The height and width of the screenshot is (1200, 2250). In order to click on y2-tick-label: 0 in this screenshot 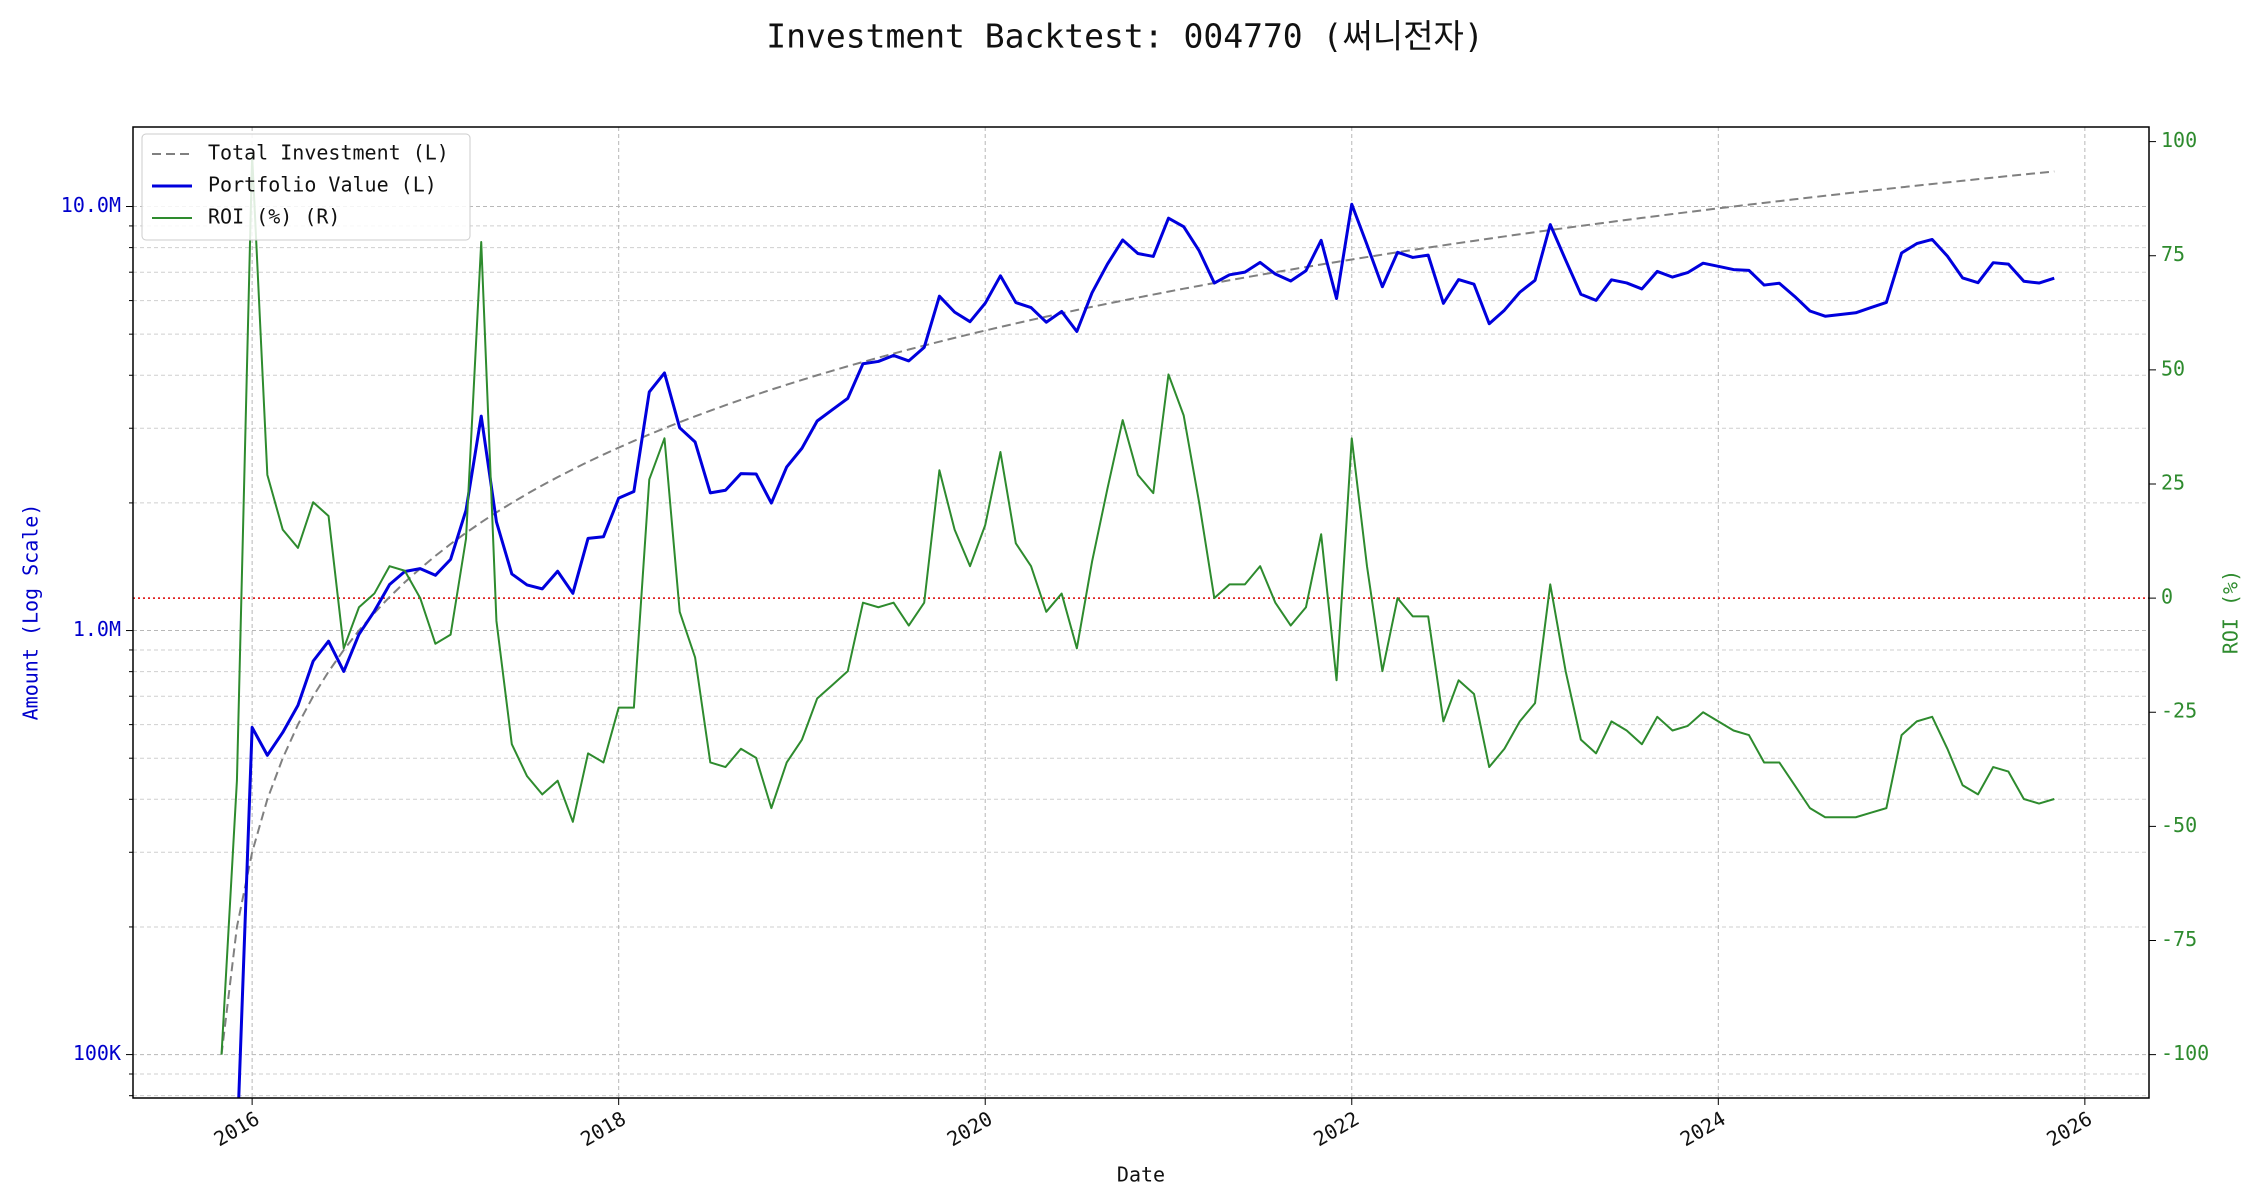, I will do `click(2167, 597)`.